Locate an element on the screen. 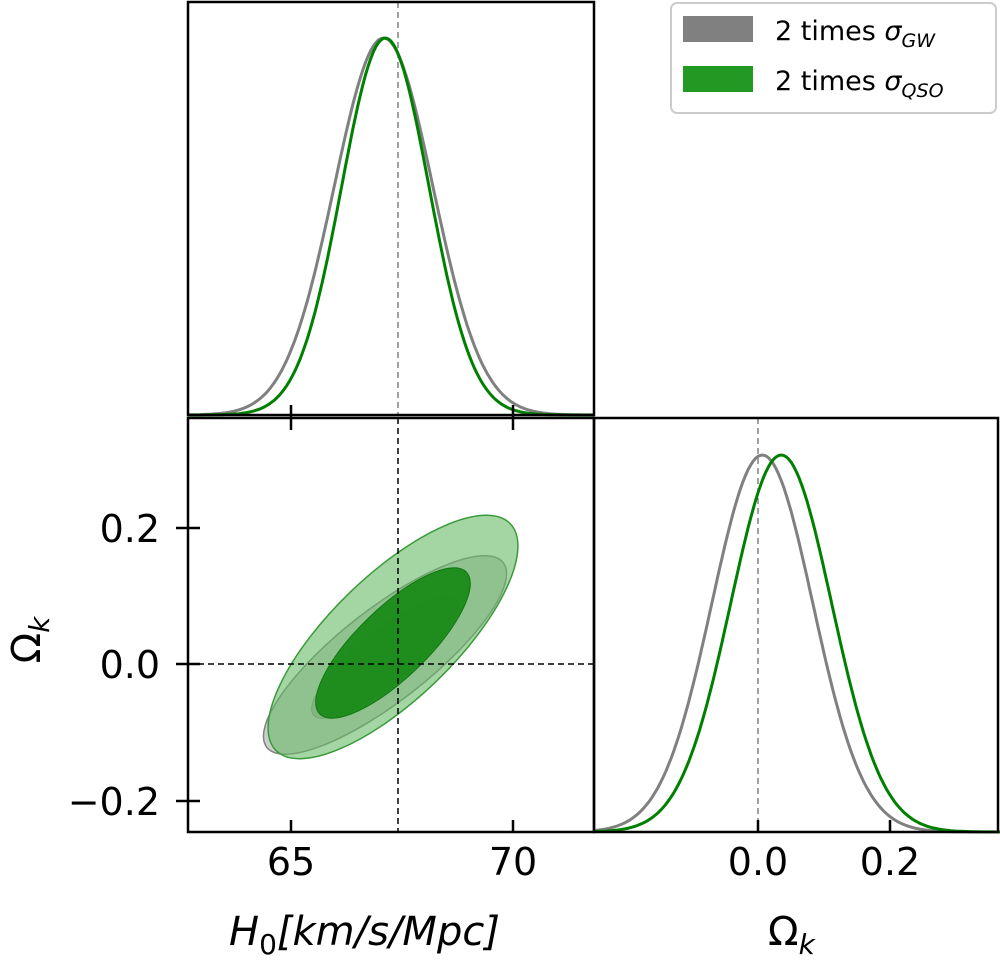 The height and width of the screenshot is (964, 1000). tick-label-h0-65: 65 is located at coordinates (291, 862).